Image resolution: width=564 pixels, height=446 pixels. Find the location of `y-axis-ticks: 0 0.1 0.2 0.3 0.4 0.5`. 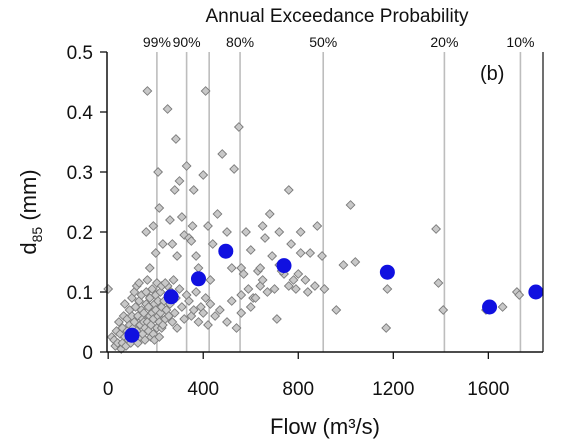

y-axis-ticks: 0 0.1 0.2 0.3 0.4 0.5 is located at coordinates (87, 203).